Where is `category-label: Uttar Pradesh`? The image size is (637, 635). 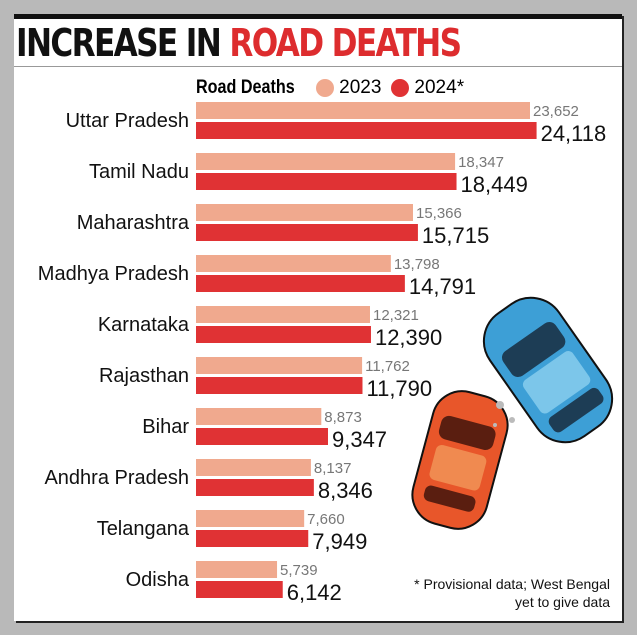
category-label: Uttar Pradesh is located at coordinates (127, 121).